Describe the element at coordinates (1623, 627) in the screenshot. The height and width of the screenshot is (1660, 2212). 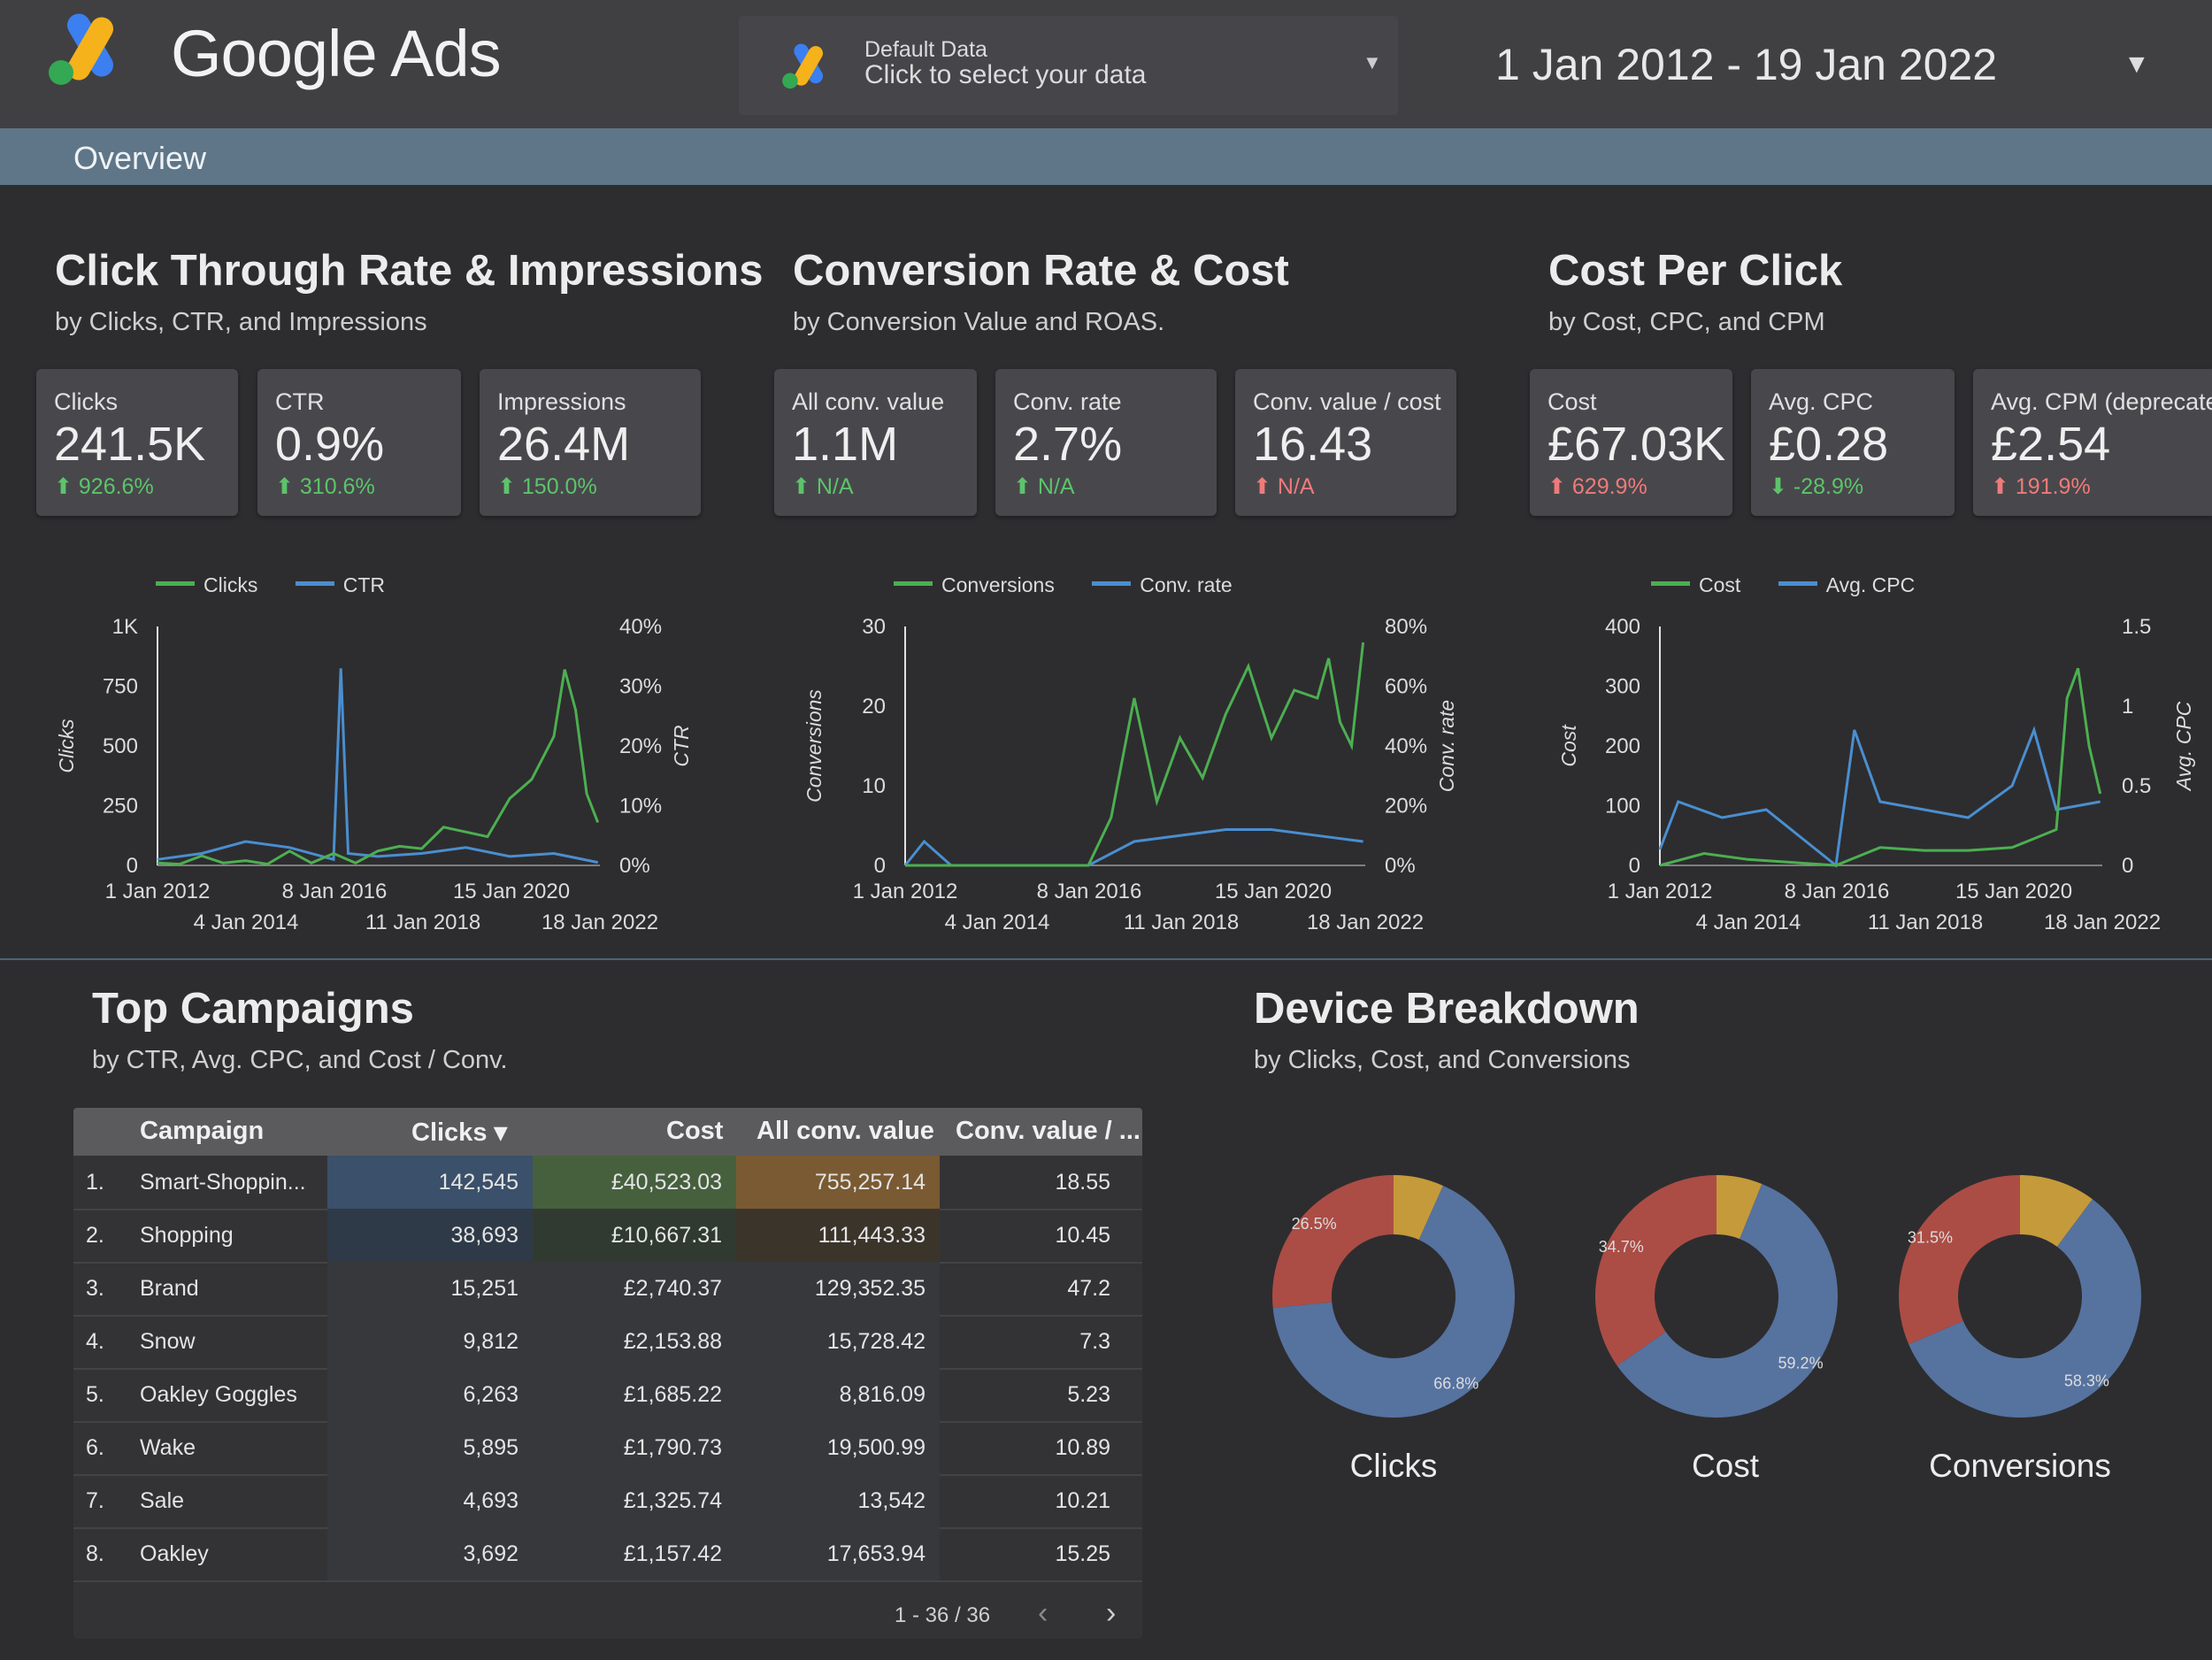
I see `y-tick-label-left: 400` at that location.